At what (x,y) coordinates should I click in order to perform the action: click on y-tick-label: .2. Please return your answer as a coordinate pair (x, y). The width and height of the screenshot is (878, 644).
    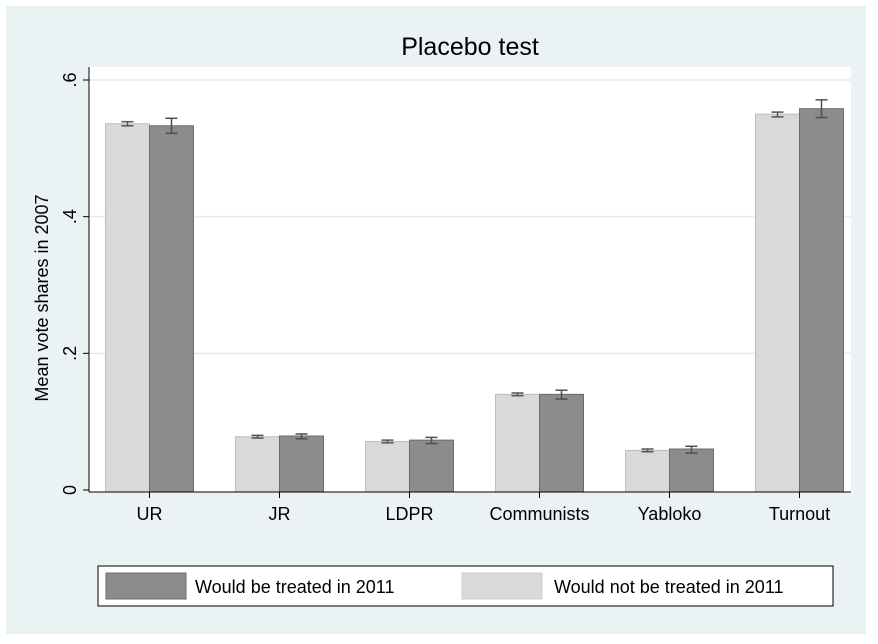
    Looking at the image, I should click on (70, 353).